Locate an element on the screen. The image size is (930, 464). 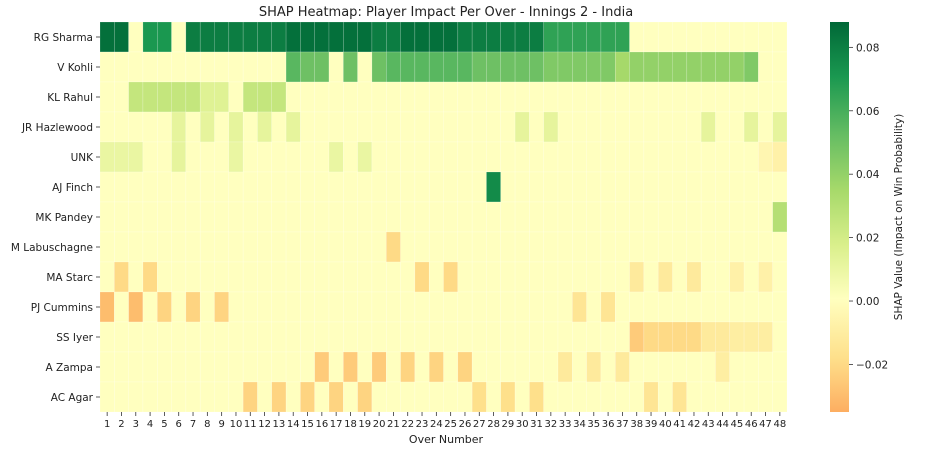
row-label: KL Rahul is located at coordinates (70, 98).